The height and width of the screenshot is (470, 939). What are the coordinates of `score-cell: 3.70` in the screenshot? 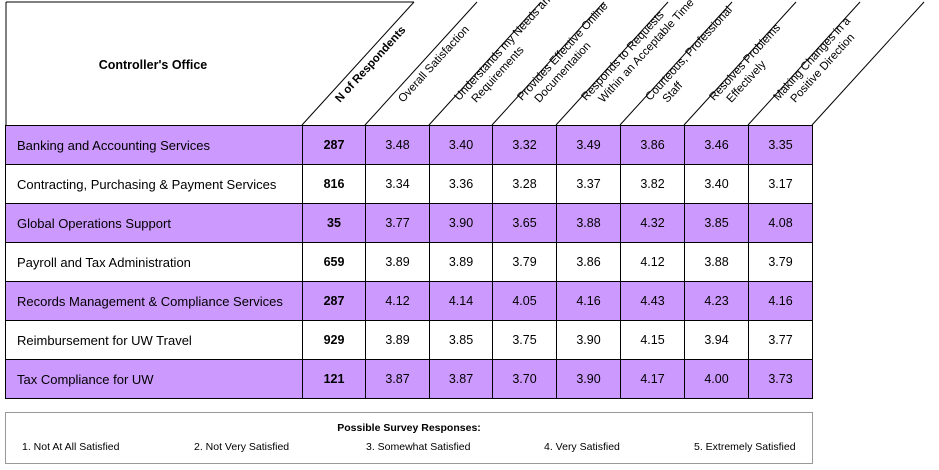 It's located at (524, 379).